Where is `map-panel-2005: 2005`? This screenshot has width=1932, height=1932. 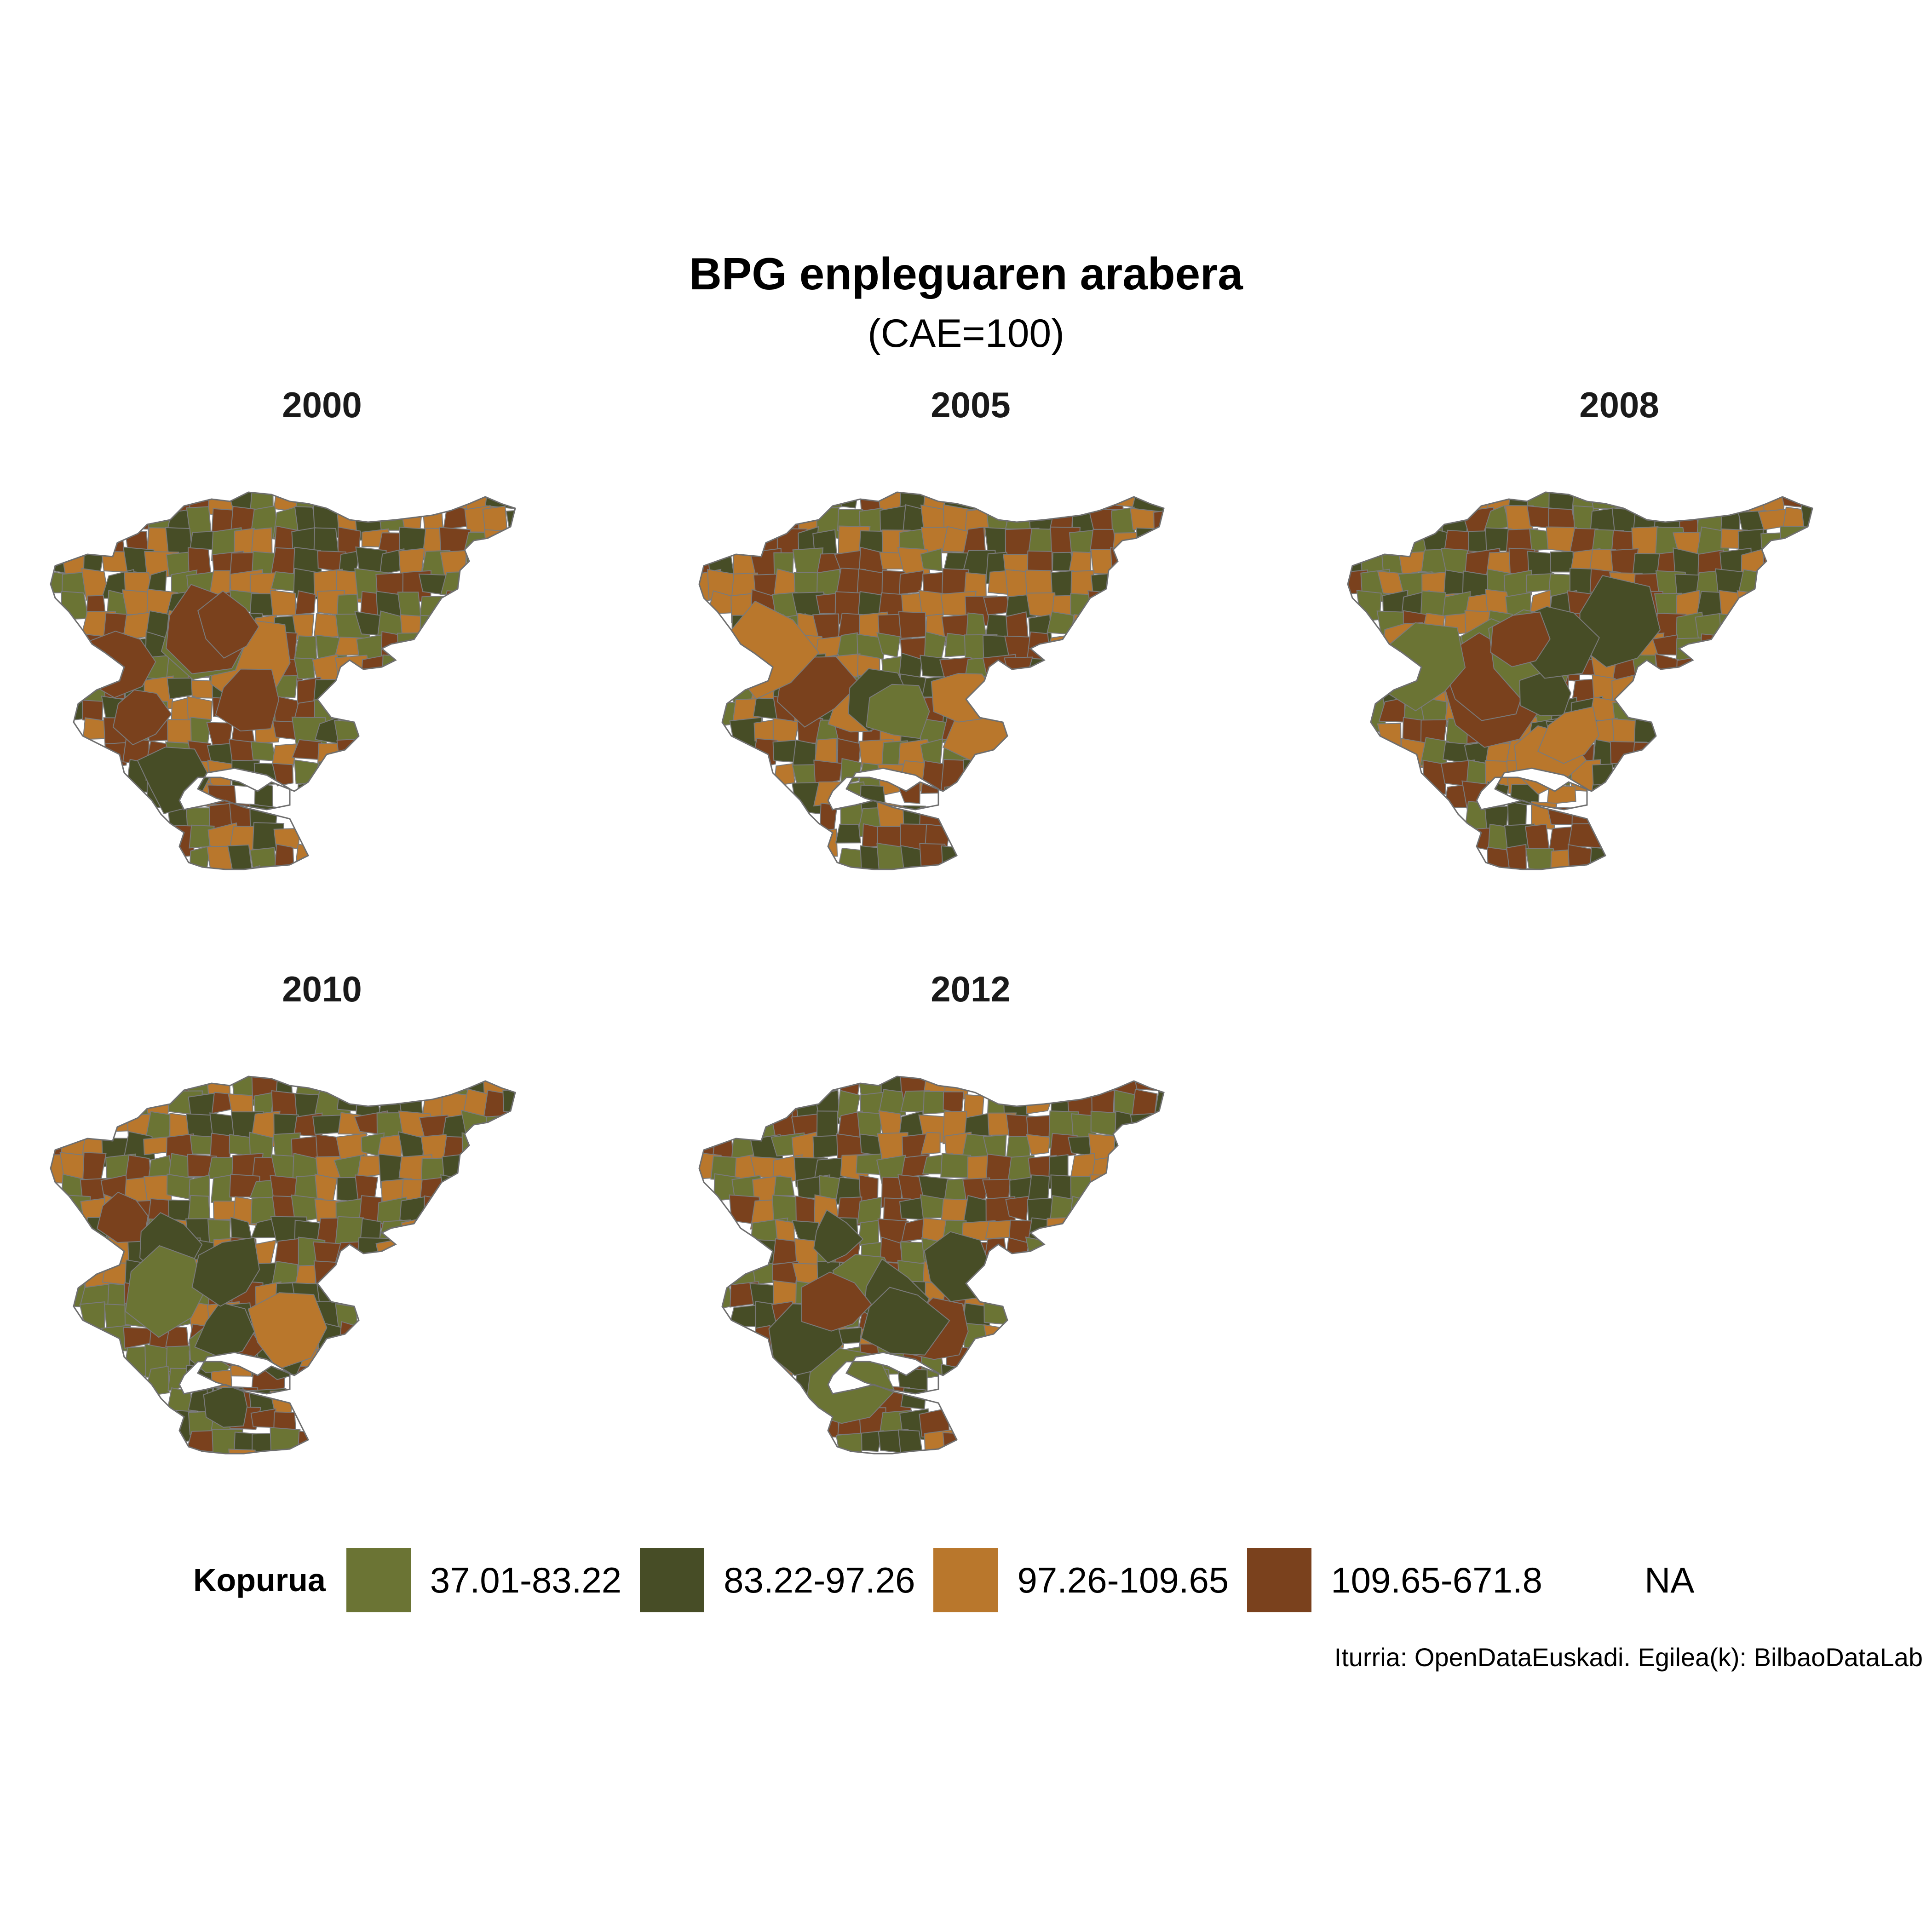
map-panel-2005: 2005 is located at coordinates (970, 635).